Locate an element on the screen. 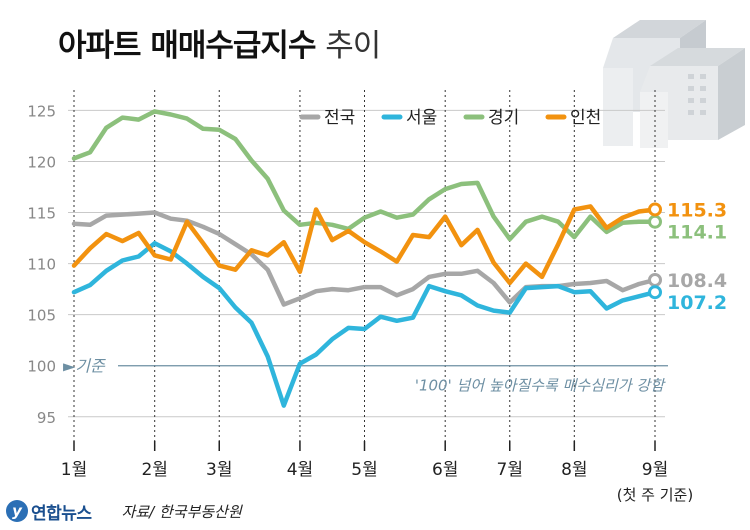 Image resolution: width=750 pixels, height=530 pixels. logo-text: 연합뉴스 is located at coordinates (61, 513).